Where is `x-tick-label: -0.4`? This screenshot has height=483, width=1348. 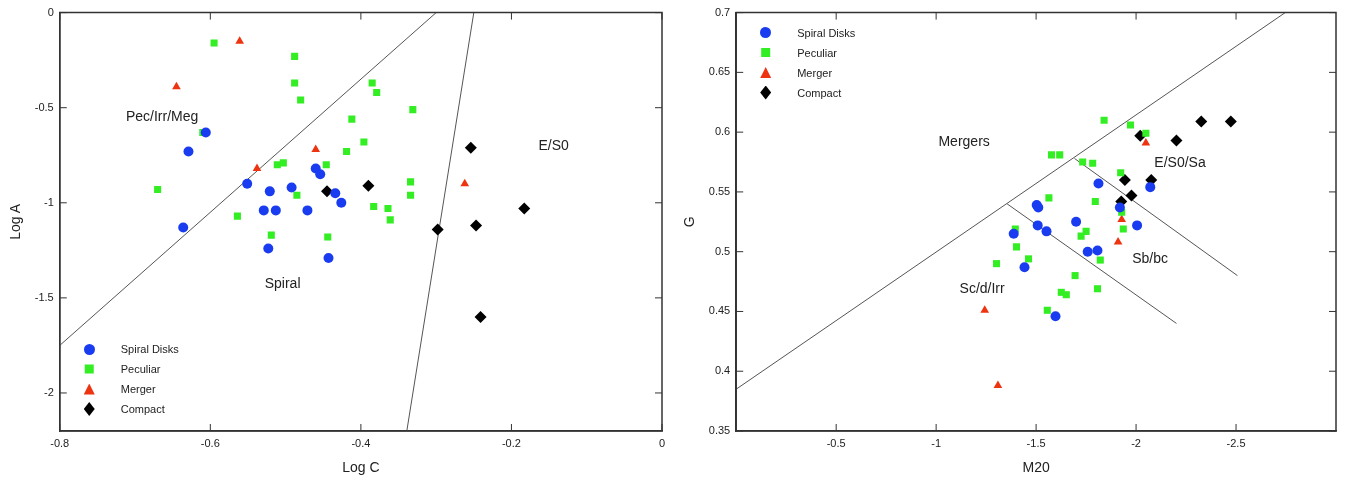 x-tick-label: -0.4 is located at coordinates (361, 442).